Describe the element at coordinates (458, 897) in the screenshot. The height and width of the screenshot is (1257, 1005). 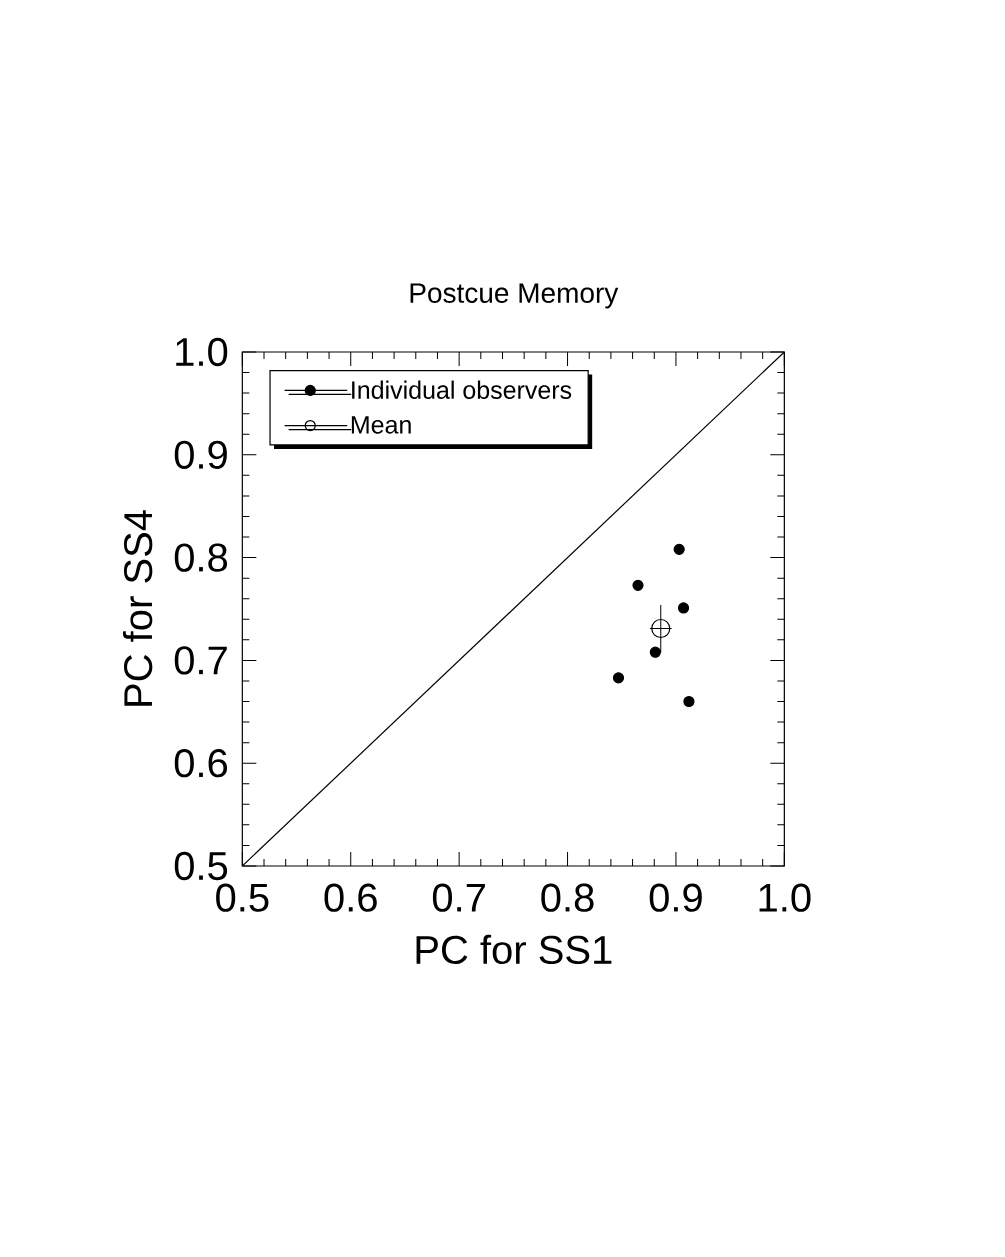
I see `x-tick-label: 0.7` at that location.